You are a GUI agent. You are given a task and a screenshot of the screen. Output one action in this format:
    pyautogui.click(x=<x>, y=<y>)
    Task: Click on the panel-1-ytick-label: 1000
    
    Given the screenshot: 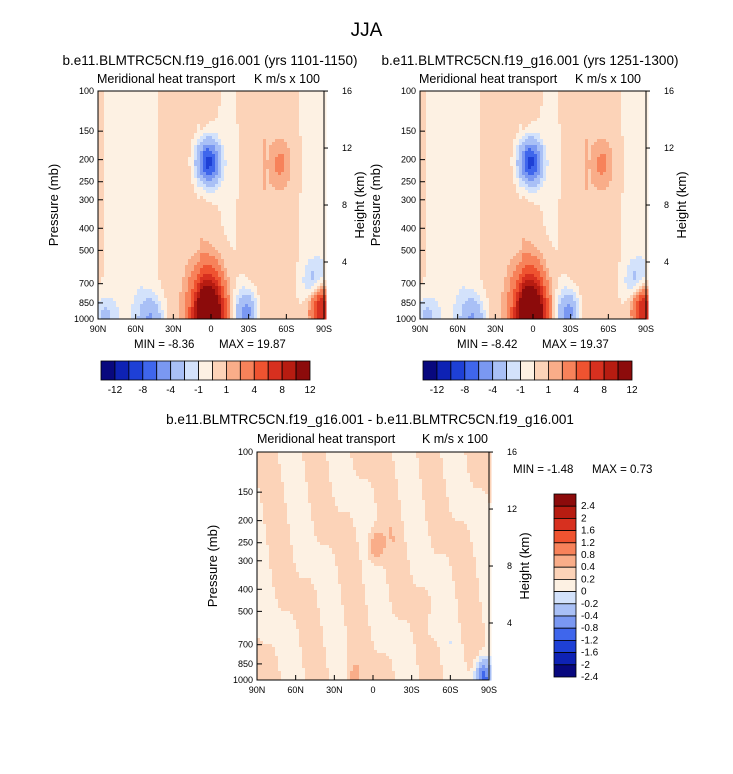 What is the action you would take?
    pyautogui.click(x=84, y=319)
    